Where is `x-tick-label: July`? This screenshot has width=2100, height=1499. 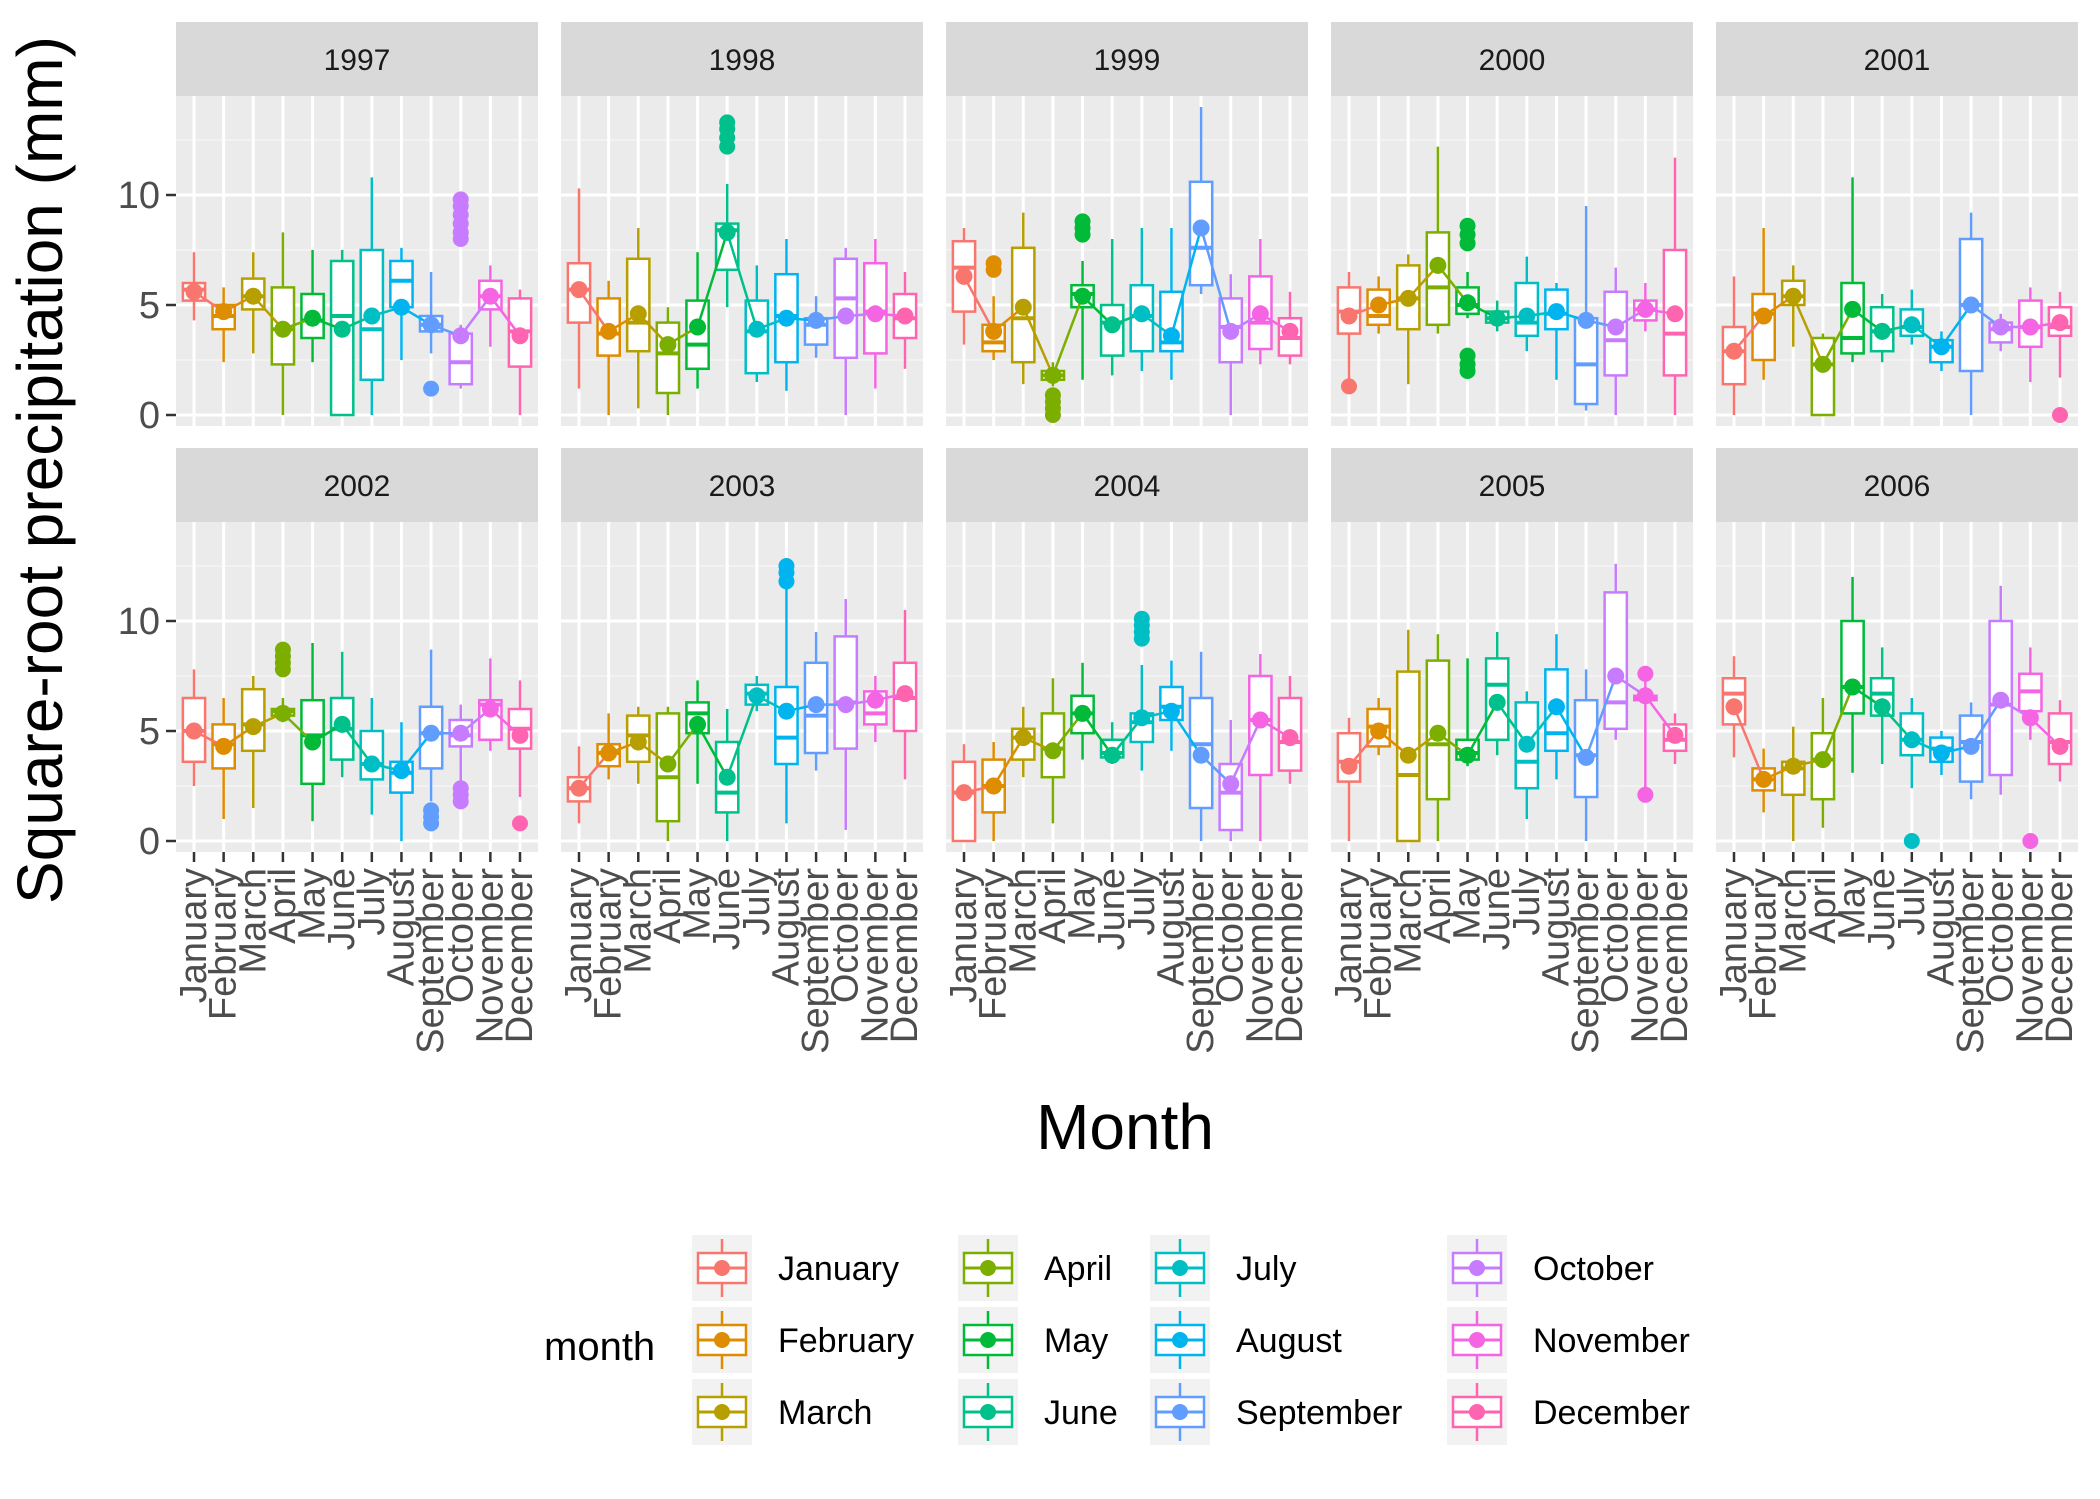
x-tick-label: July is located at coordinates (1142, 902).